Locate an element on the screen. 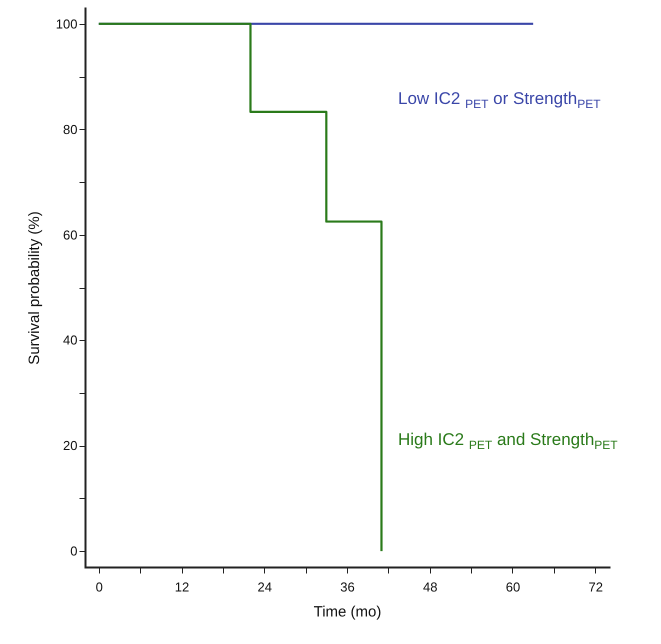 The height and width of the screenshot is (644, 661). x-tick-label: 48 is located at coordinates (430, 587).